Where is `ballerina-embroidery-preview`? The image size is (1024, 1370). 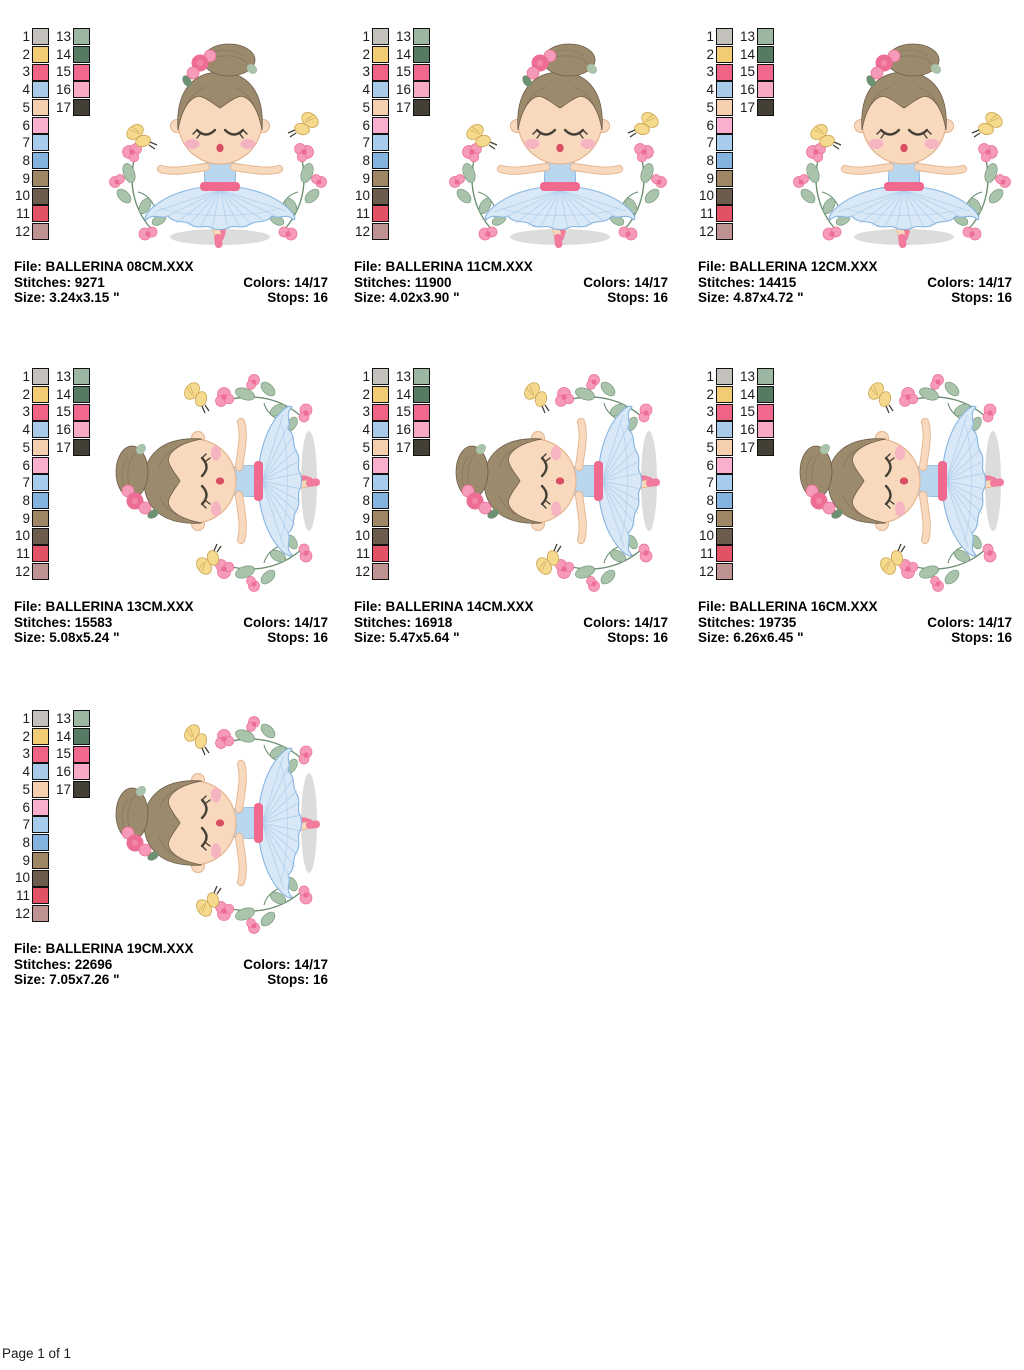
ballerina-embroidery-preview is located at coordinates (217, 483).